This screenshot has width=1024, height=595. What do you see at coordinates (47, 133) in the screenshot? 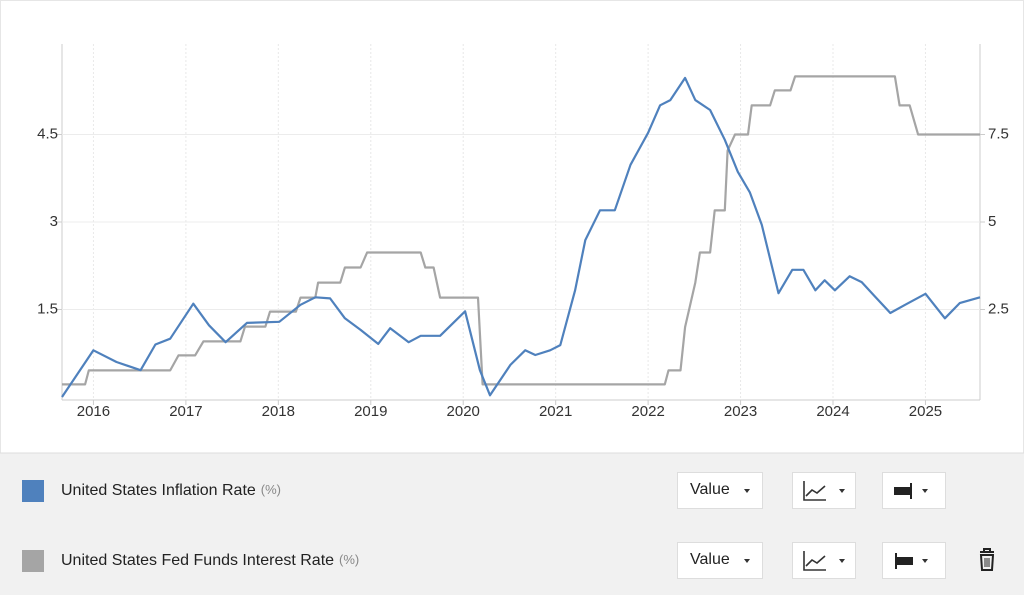
I see `y-tick-label: 4.5` at bounding box center [47, 133].